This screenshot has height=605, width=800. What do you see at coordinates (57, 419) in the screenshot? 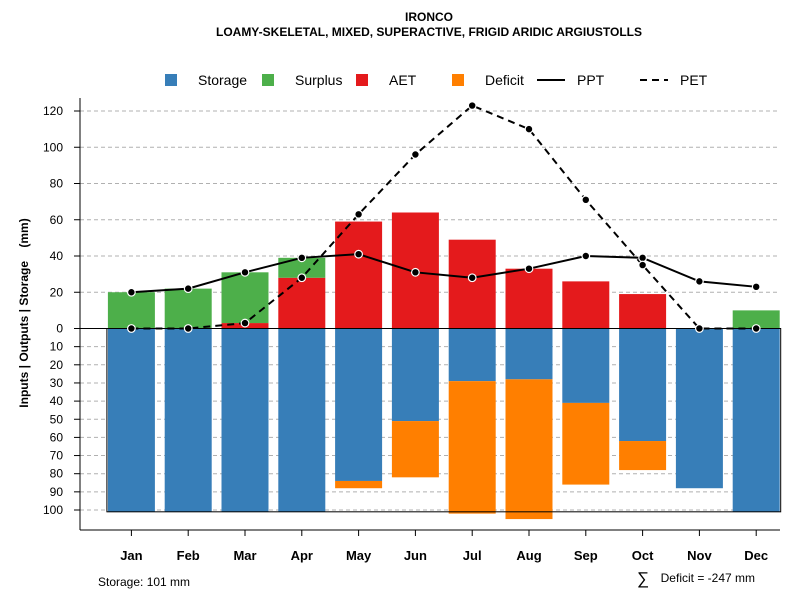
I see `y-tick-label: 50` at bounding box center [57, 419].